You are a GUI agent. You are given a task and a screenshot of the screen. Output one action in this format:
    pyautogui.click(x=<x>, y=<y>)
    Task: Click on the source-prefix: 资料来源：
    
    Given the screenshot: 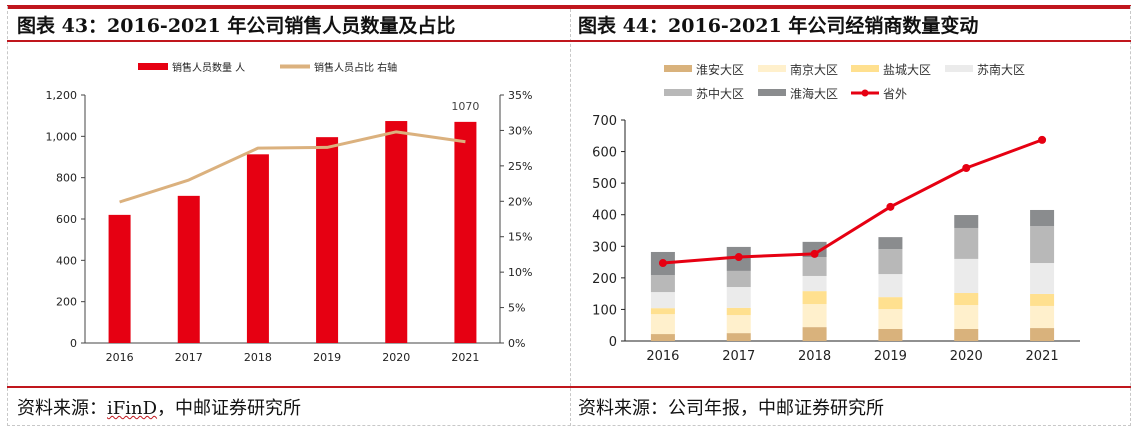 What is the action you would take?
    pyautogui.click(x=62, y=408)
    